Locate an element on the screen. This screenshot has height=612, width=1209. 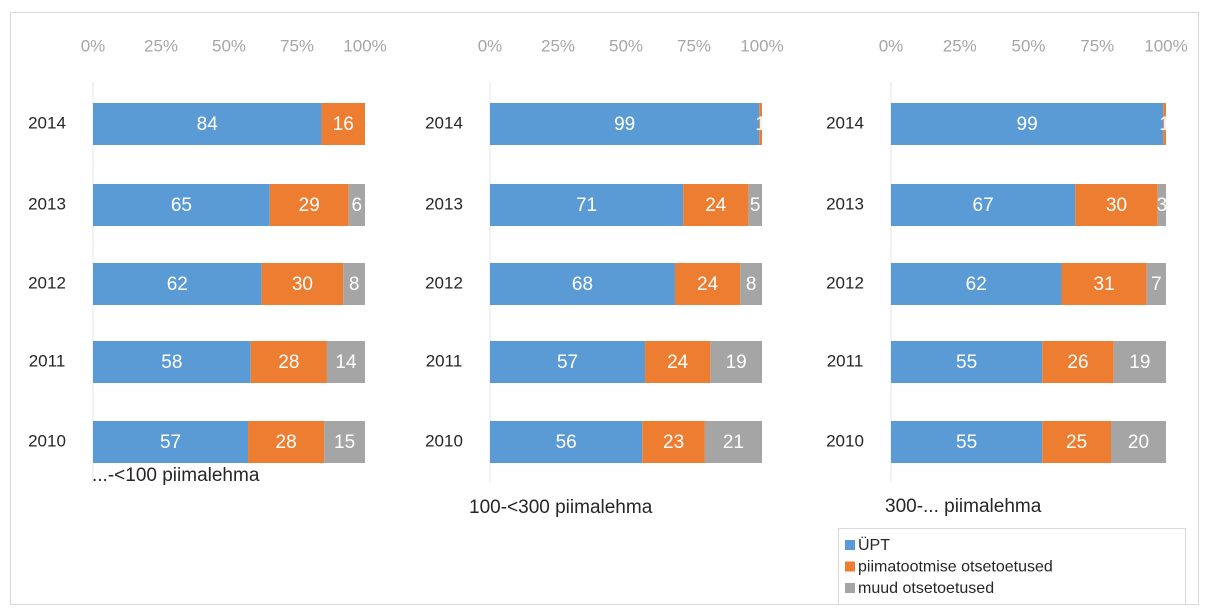
legend-label: piimatootmise otsetoetused is located at coordinates (955, 567).